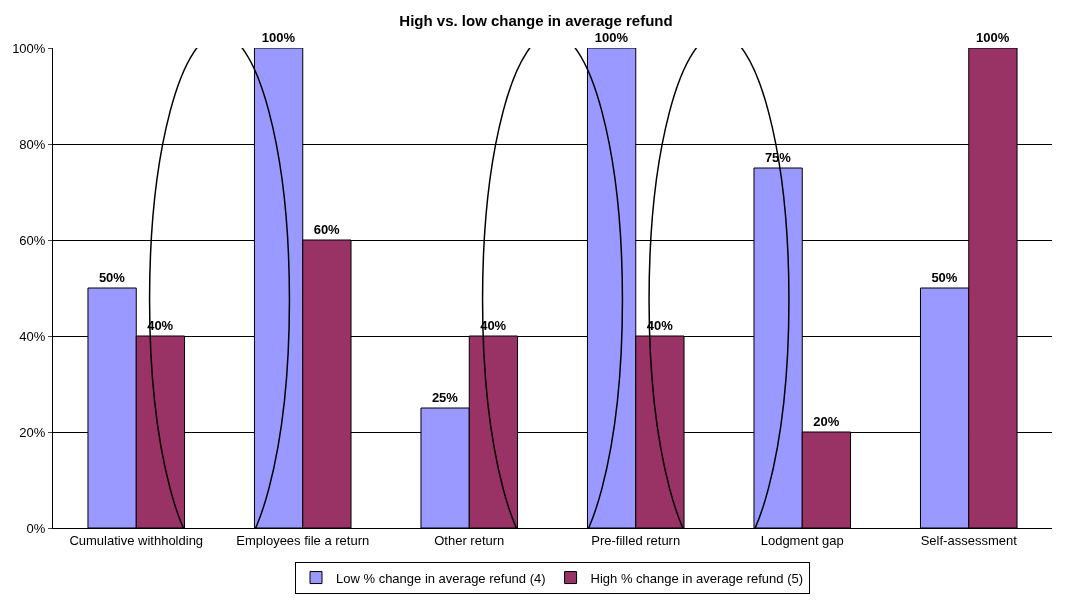 This screenshot has height=606, width=1072. What do you see at coordinates (36, 528) in the screenshot?
I see `y-tick-label: 0%` at bounding box center [36, 528].